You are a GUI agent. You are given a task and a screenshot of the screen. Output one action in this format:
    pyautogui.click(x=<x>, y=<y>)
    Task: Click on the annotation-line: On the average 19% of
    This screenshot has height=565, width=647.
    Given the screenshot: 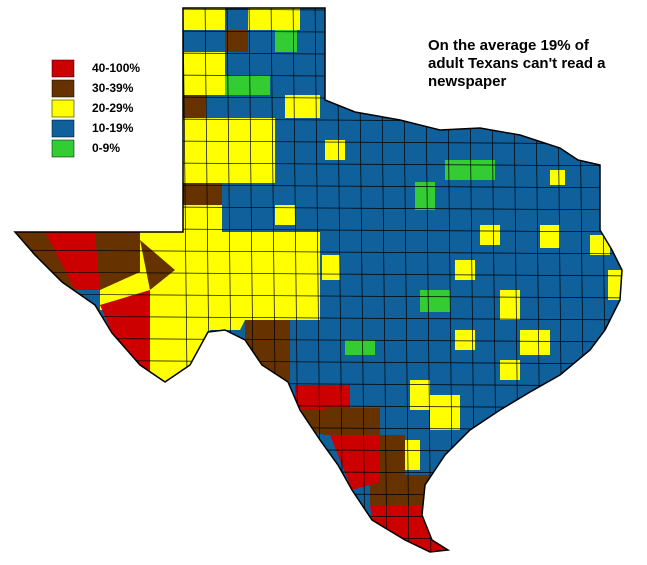 What is the action you would take?
    pyautogui.click(x=509, y=45)
    